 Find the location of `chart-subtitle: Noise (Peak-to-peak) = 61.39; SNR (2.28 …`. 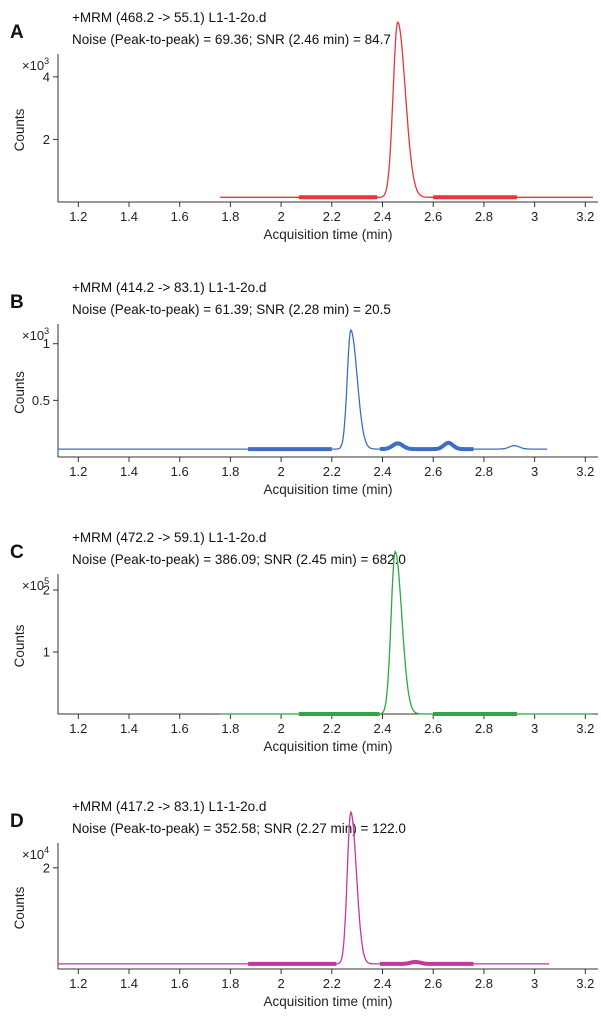

chart-subtitle: Noise (Peak-to-peak) = 61.39; SNR (2.28 … is located at coordinates (231, 309).